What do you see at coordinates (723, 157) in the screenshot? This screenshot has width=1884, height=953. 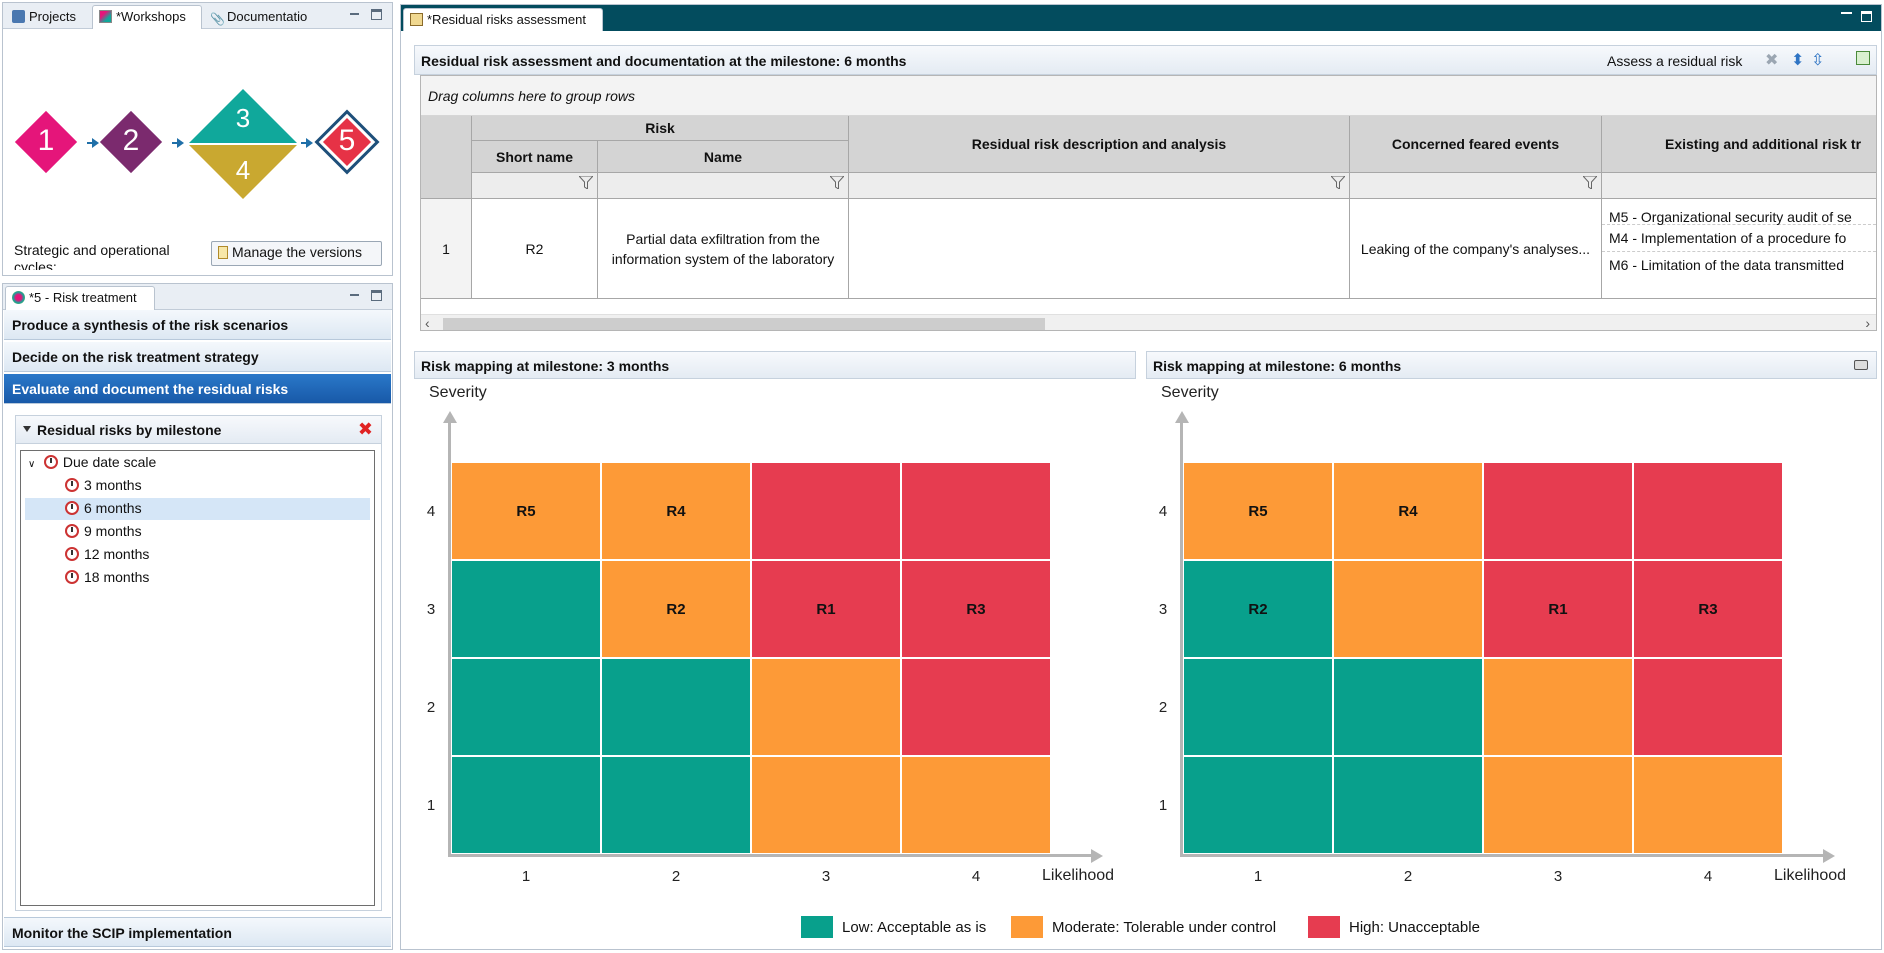 I see `column-header-name: Name` at bounding box center [723, 157].